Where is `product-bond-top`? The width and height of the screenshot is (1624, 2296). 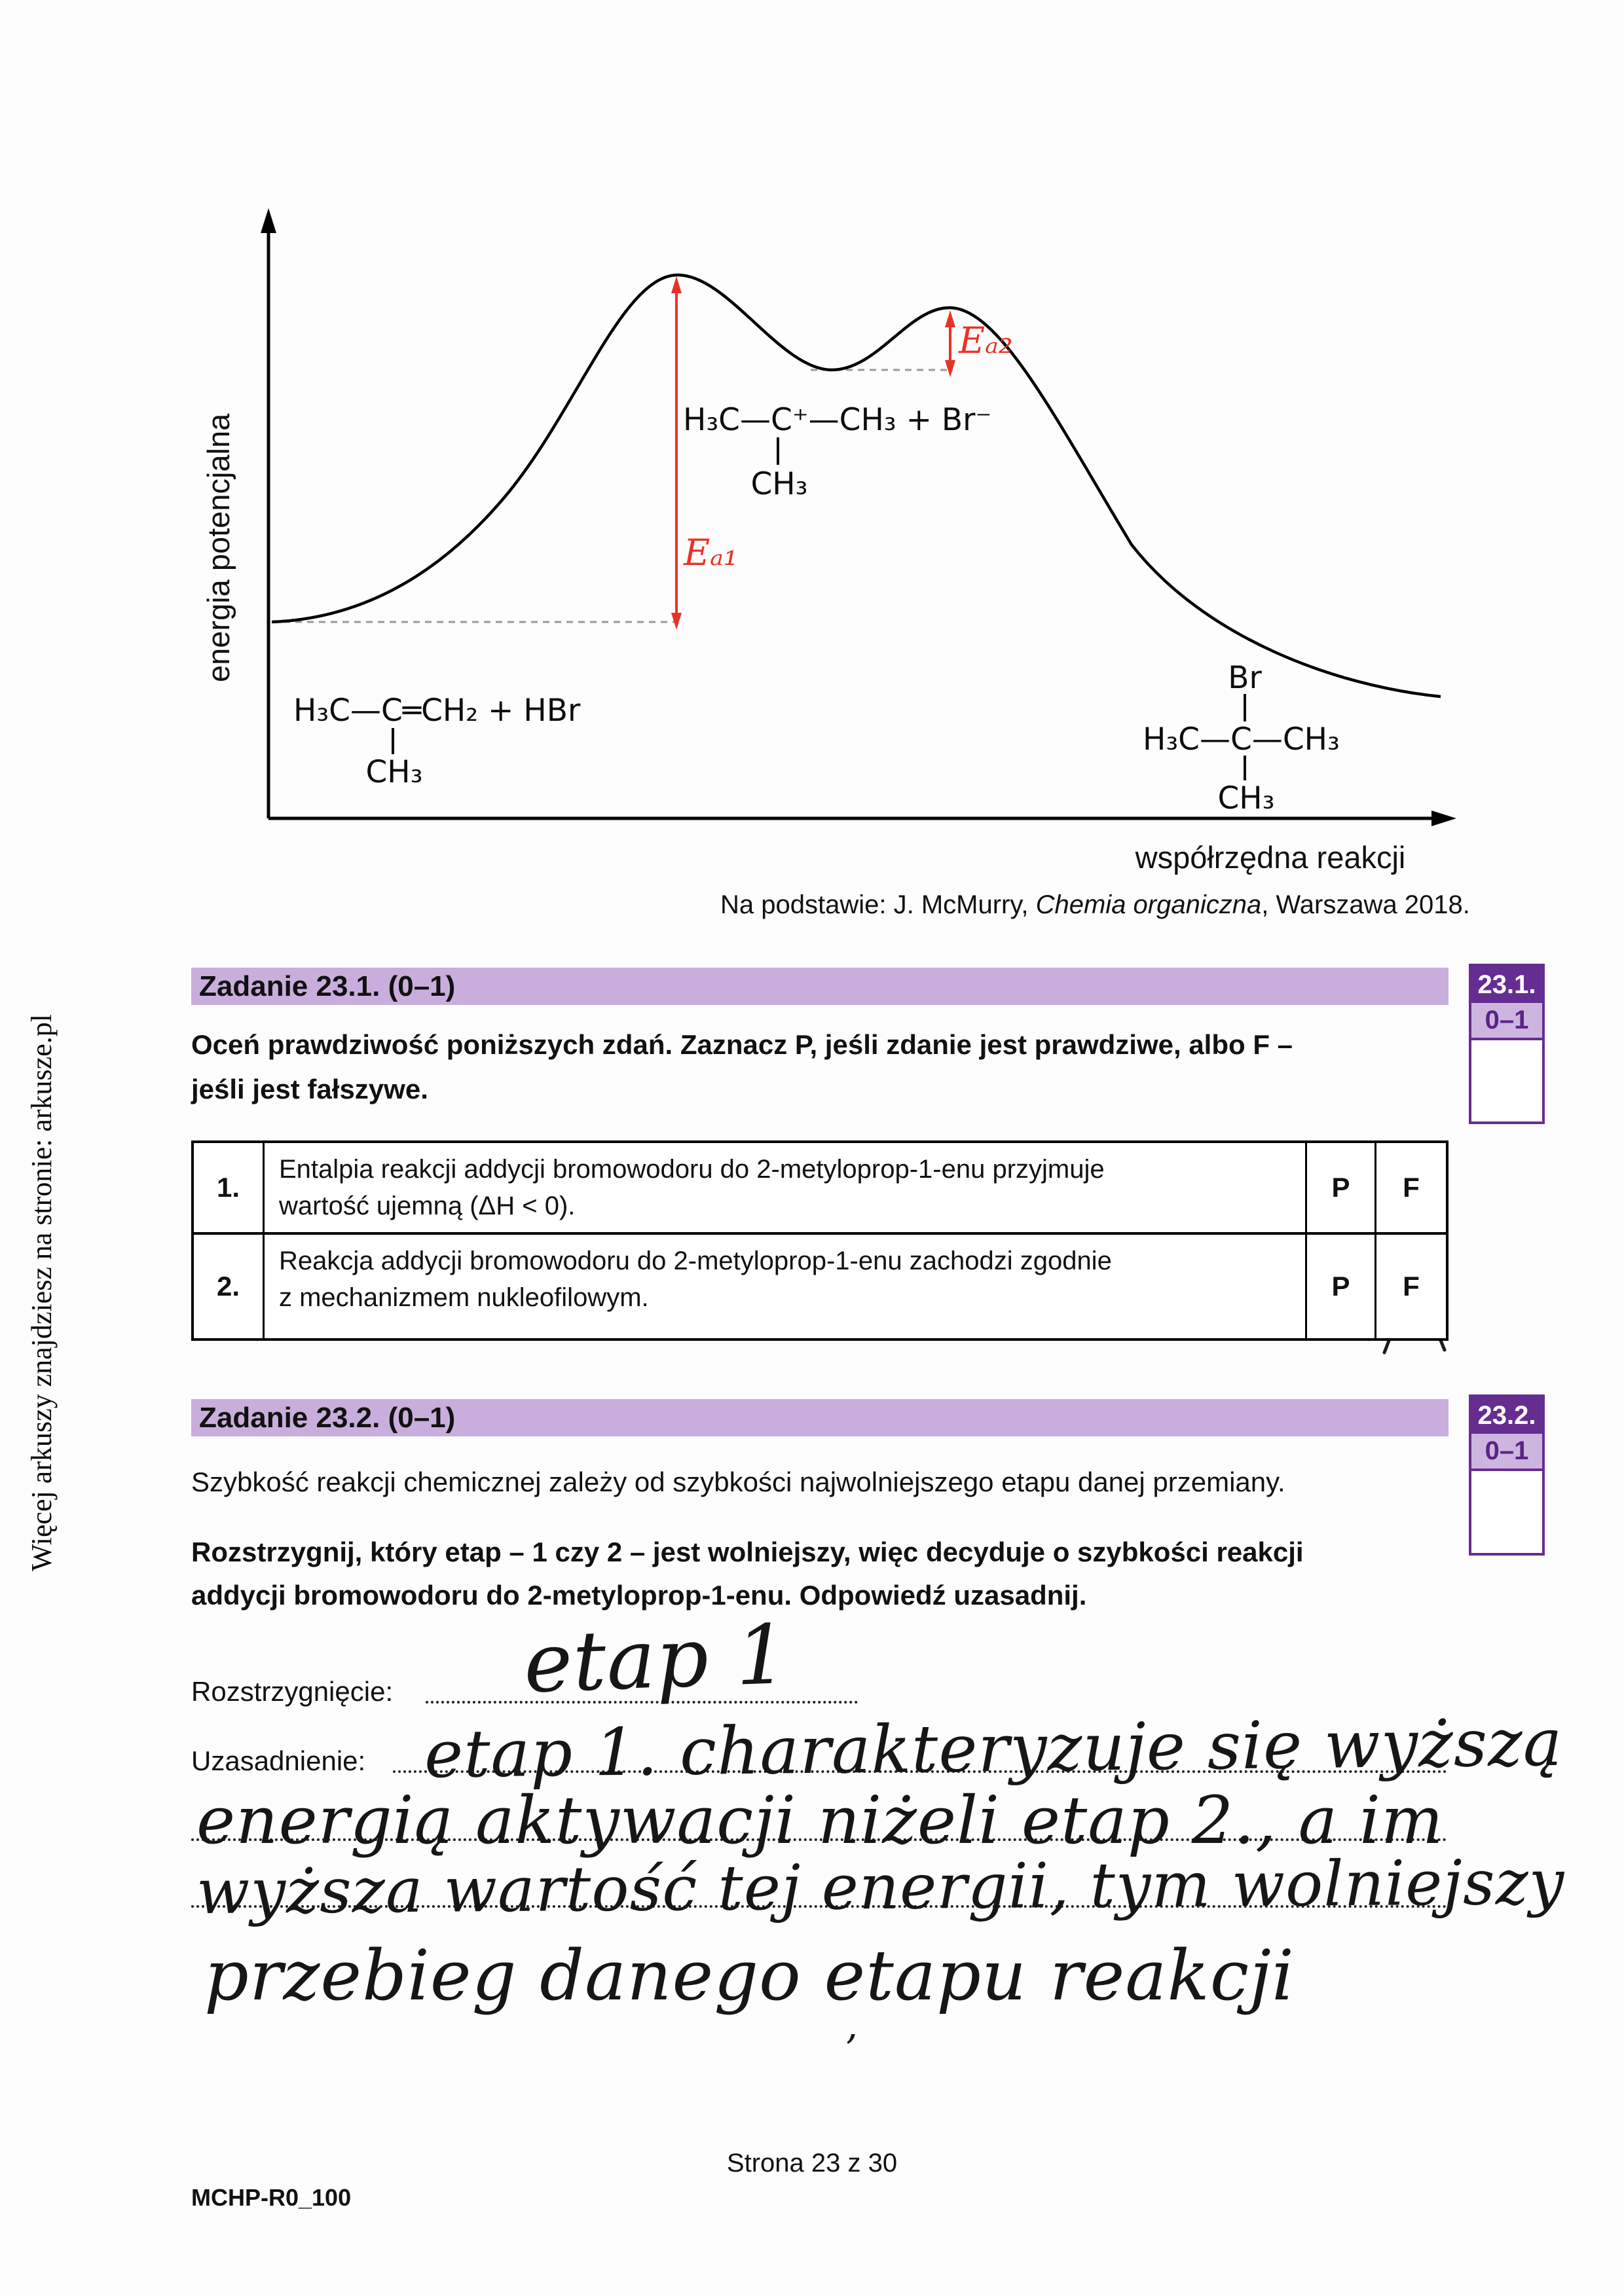 product-bond-top is located at coordinates (1245, 707).